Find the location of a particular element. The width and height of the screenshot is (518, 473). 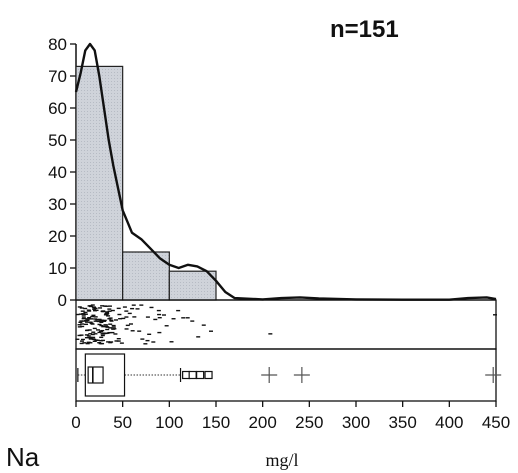

x-tick-label-300: 300 is located at coordinates (356, 422).